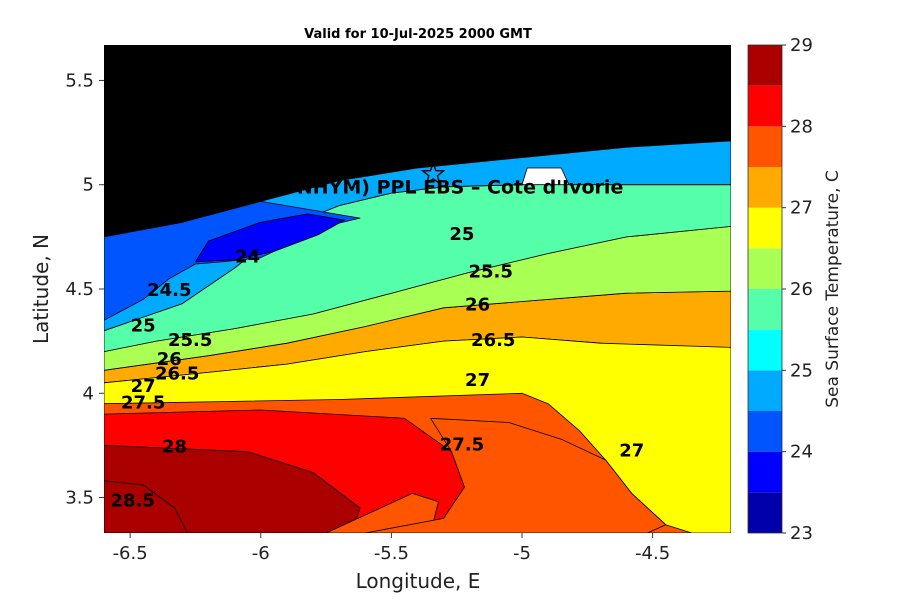 The height and width of the screenshot is (600, 900). Describe the element at coordinates (801, 208) in the screenshot. I see `colorbar-tick-label: 27` at that location.